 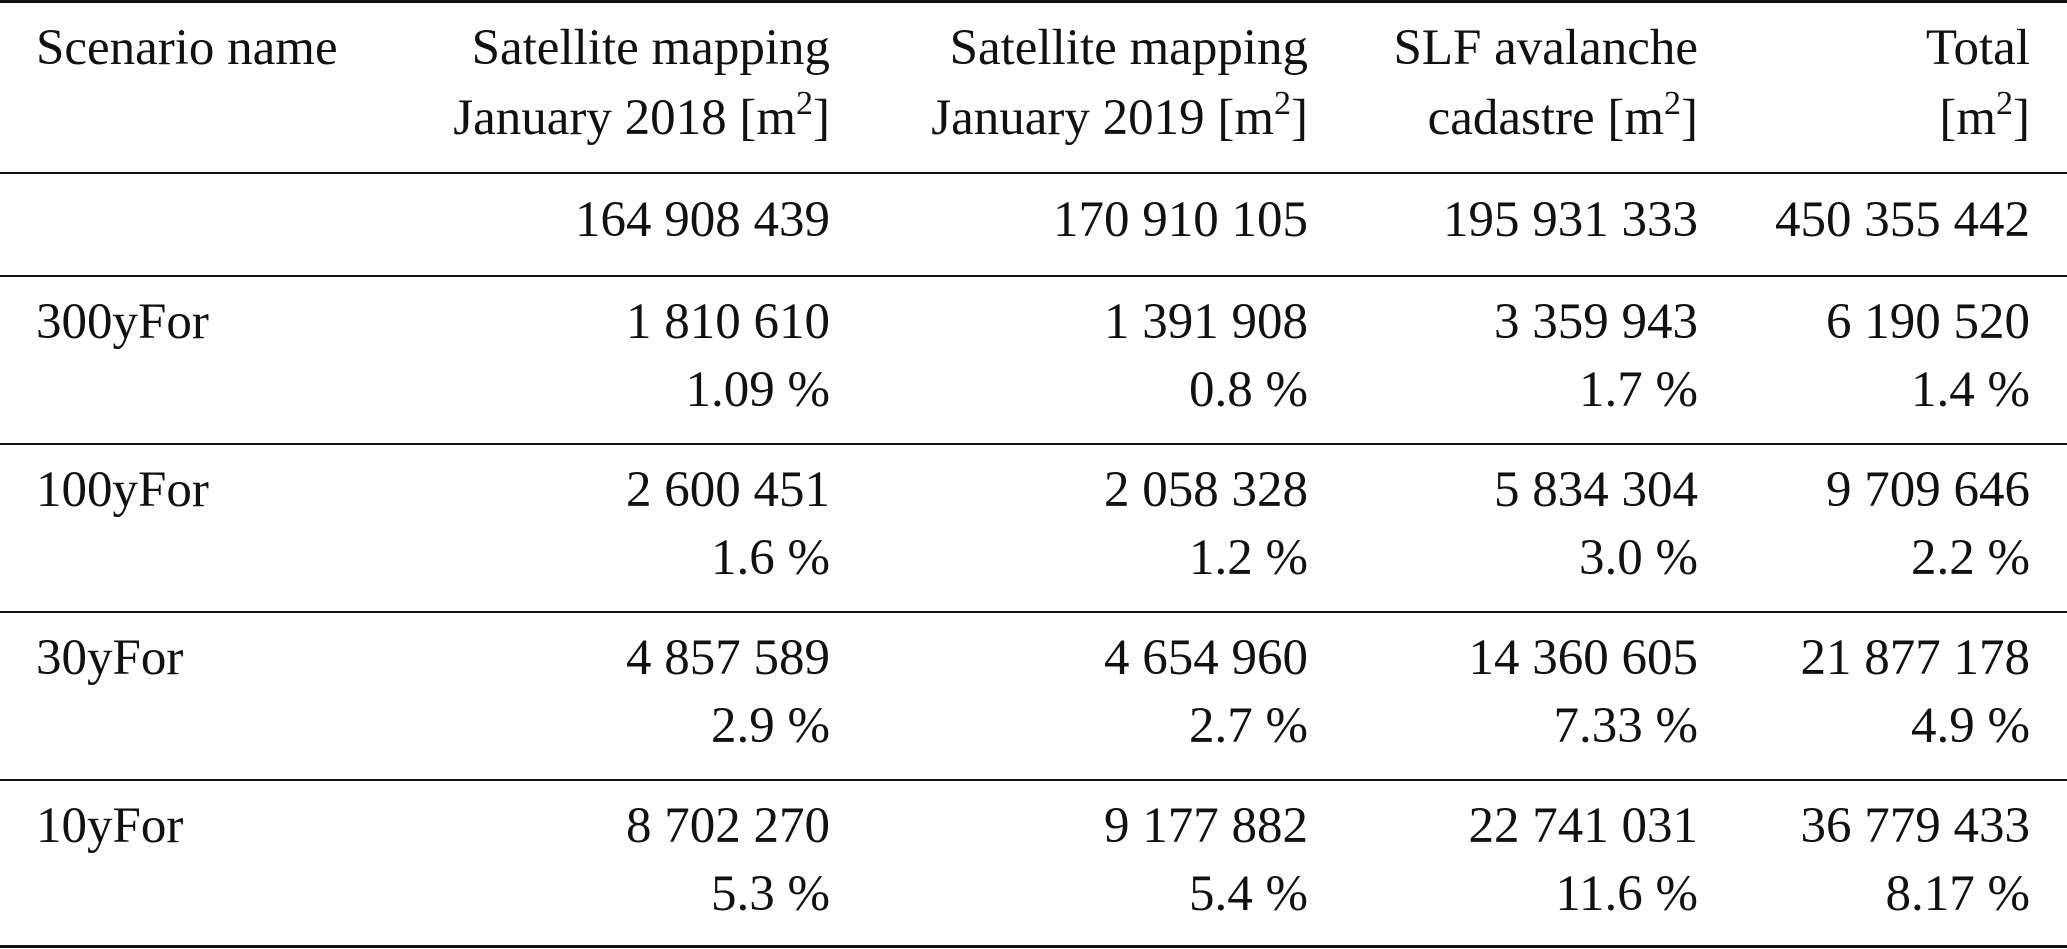 I want to click on row-percent: 8.17 %, so click(x=1957, y=894).